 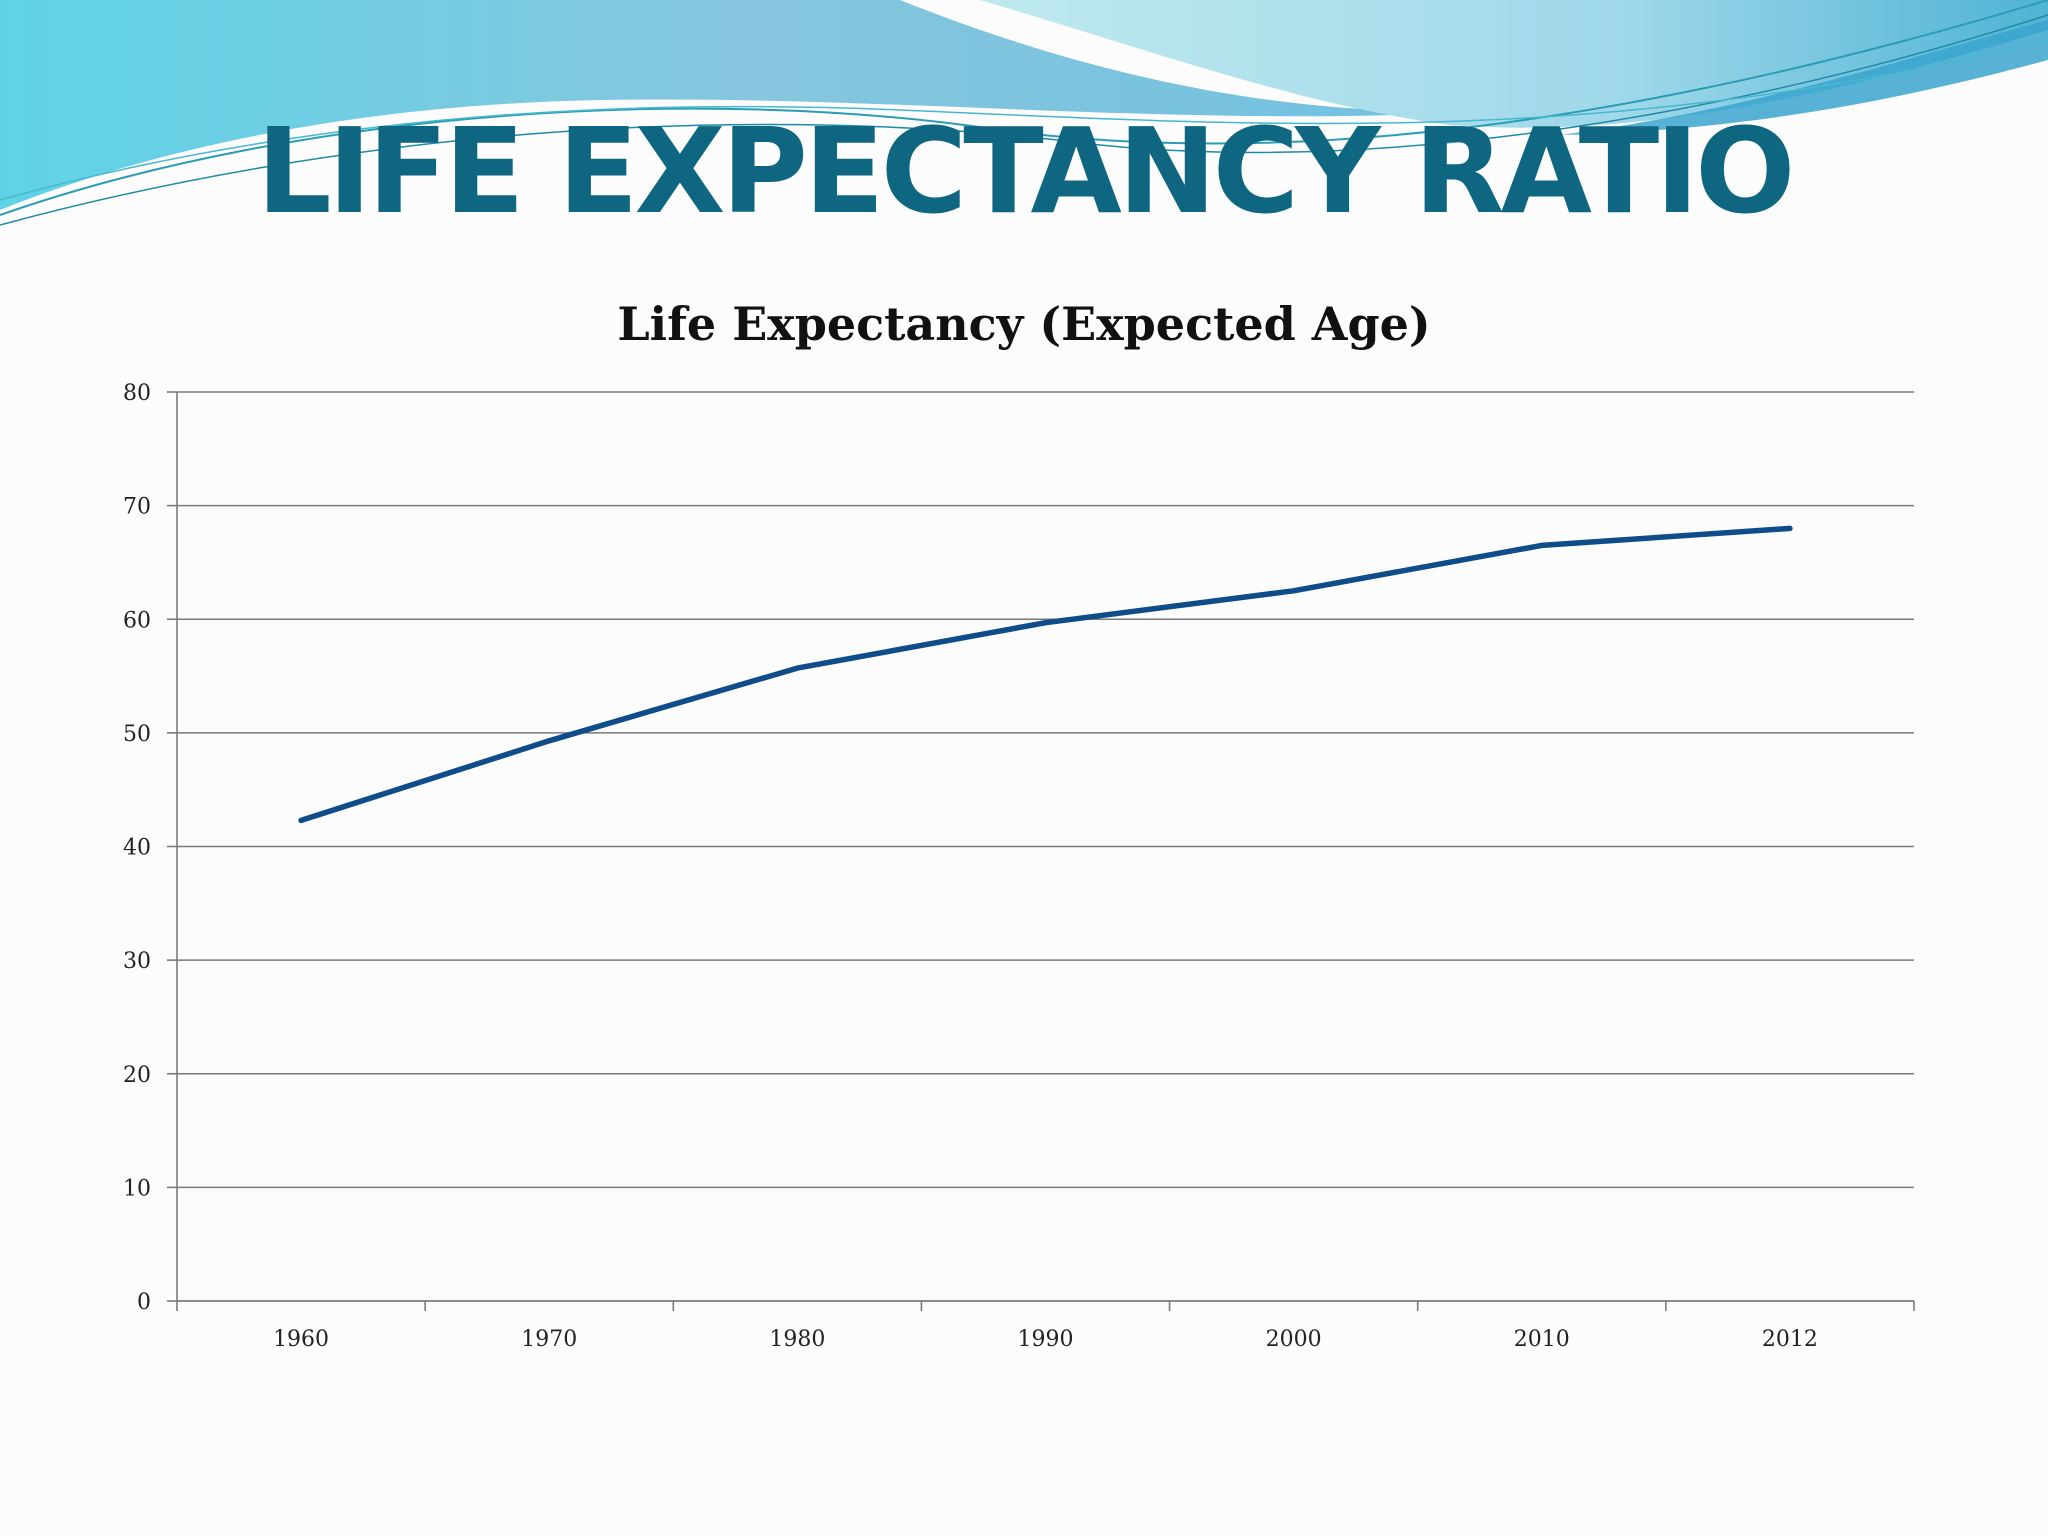 What do you see at coordinates (137, 393) in the screenshot?
I see `y-tick-label-80: 80` at bounding box center [137, 393].